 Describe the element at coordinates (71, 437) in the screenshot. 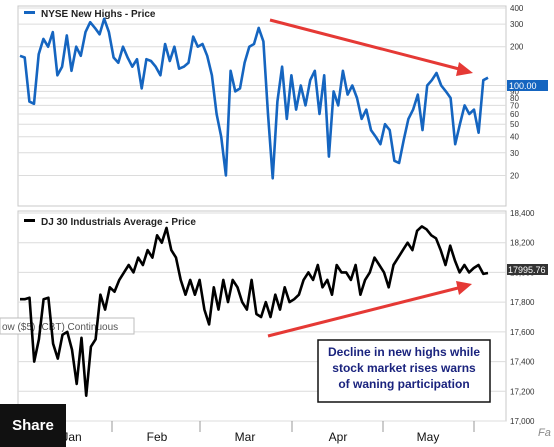

I see `month-label: Jan` at that location.